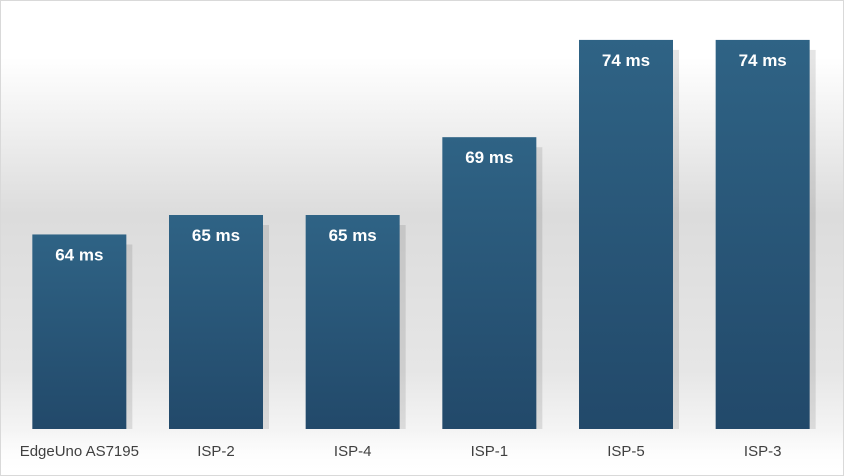 This screenshot has height=476, width=844. Describe the element at coordinates (79, 451) in the screenshot. I see `category-tick-label: EdgeUno AS7195` at that location.